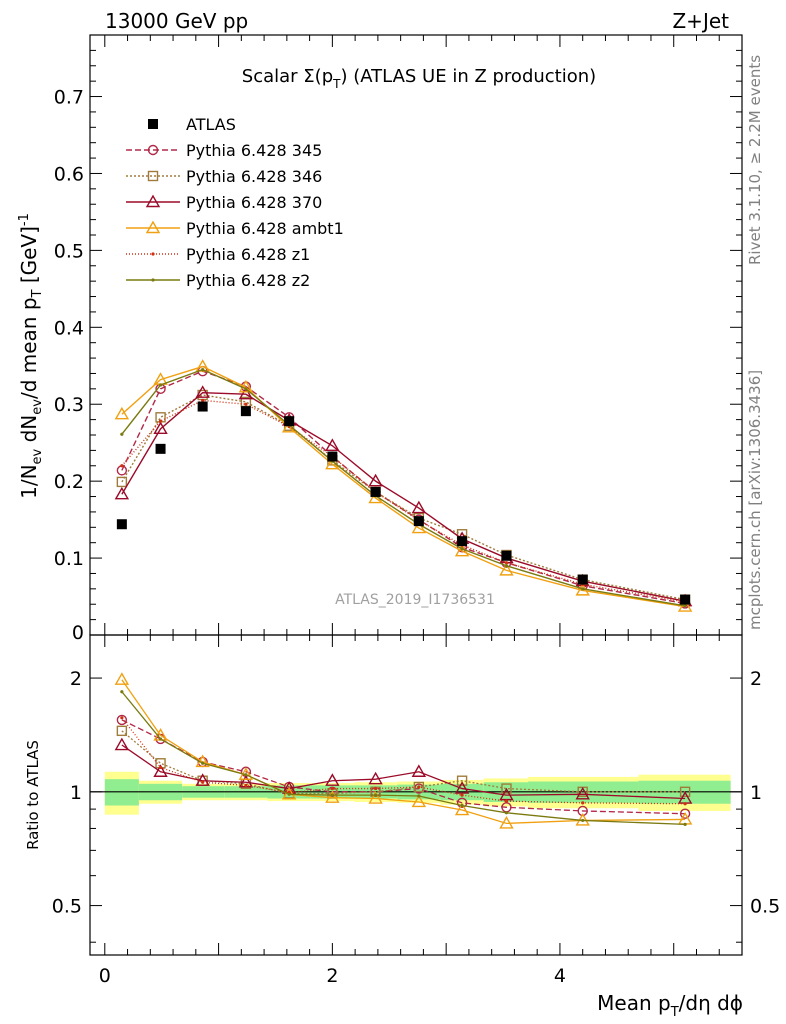  Describe the element at coordinates (78, 633) in the screenshot. I see `main-y-tick-label-zero: 0` at that location.